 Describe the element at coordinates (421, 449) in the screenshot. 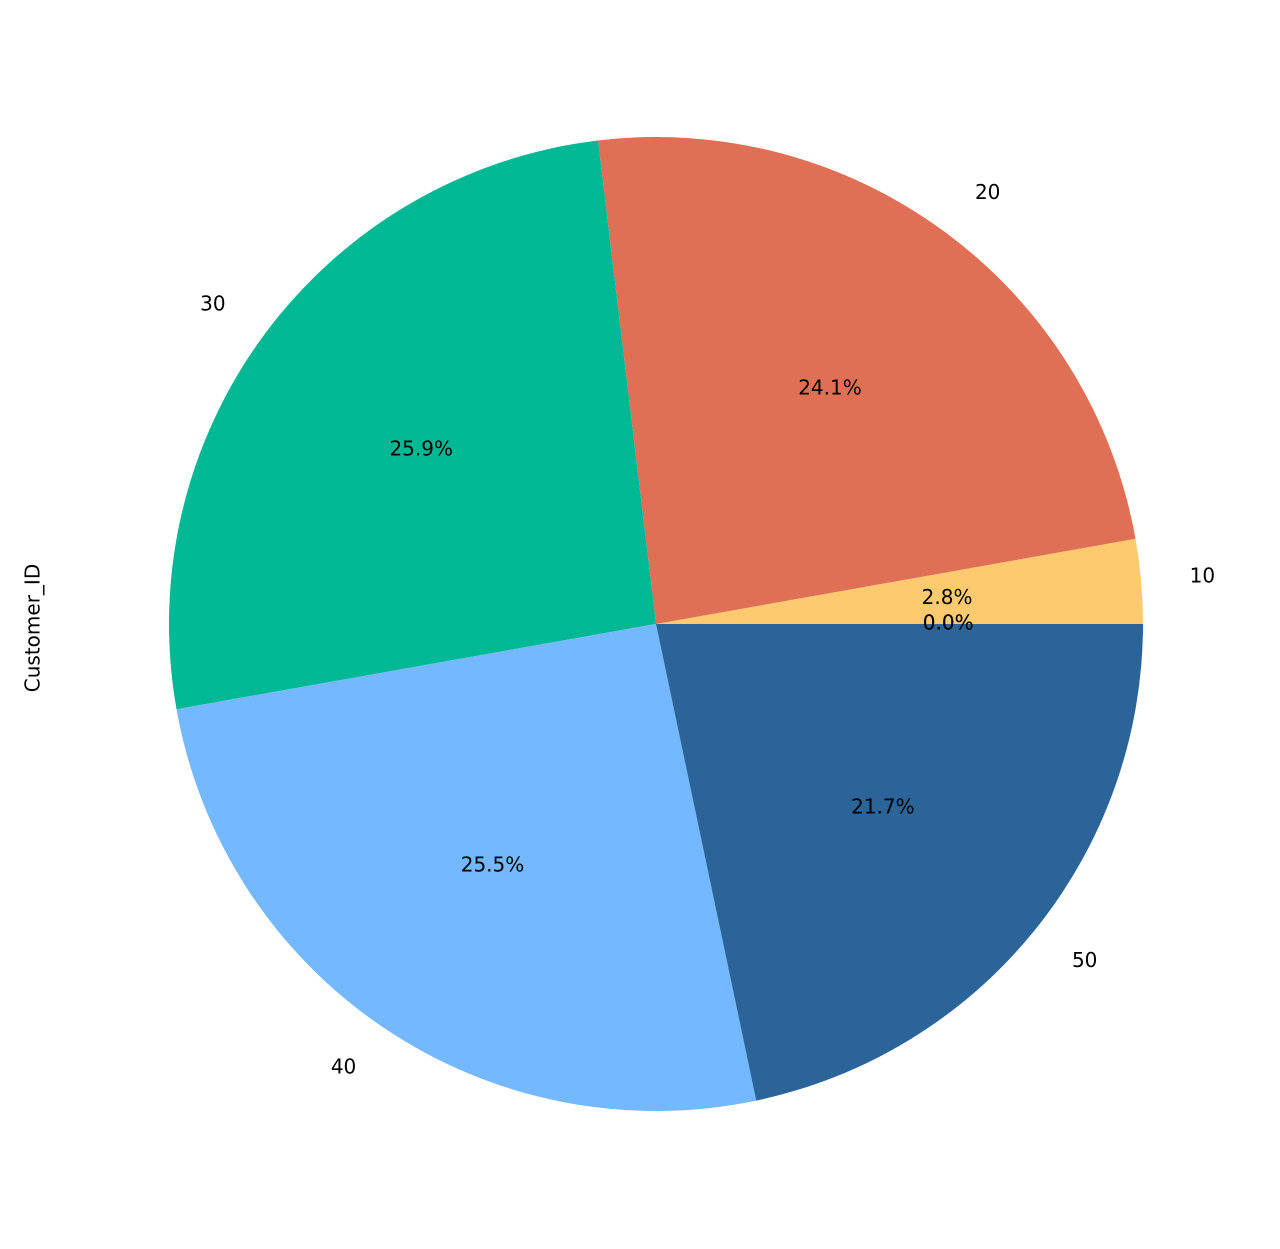

I see `slice-percent-label: 25.9%` at that location.